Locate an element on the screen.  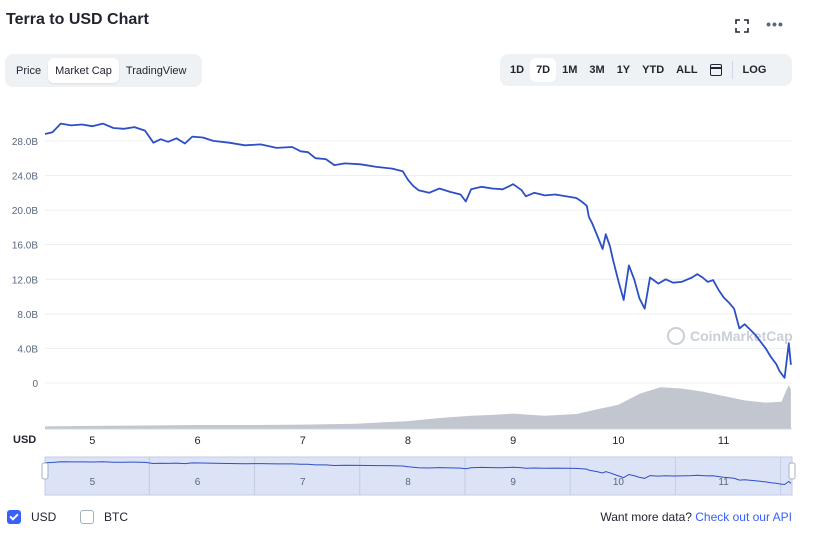
navigator-series-line is located at coordinates (418, 473).